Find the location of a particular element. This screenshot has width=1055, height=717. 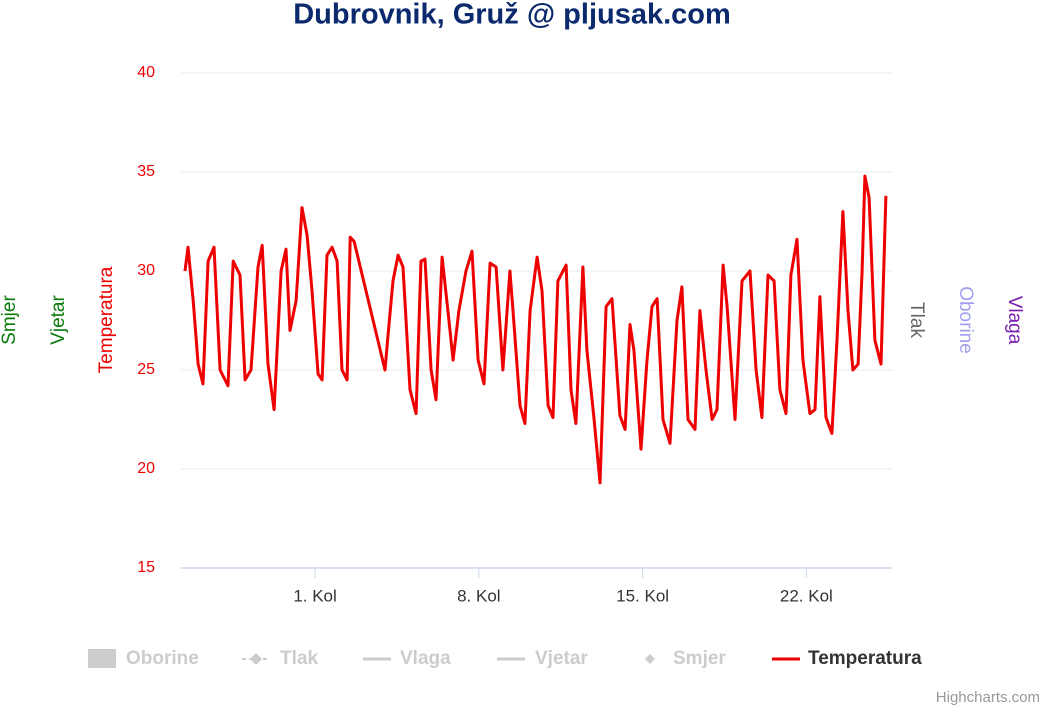

legend-item: Smjer is located at coordinates (699, 658).